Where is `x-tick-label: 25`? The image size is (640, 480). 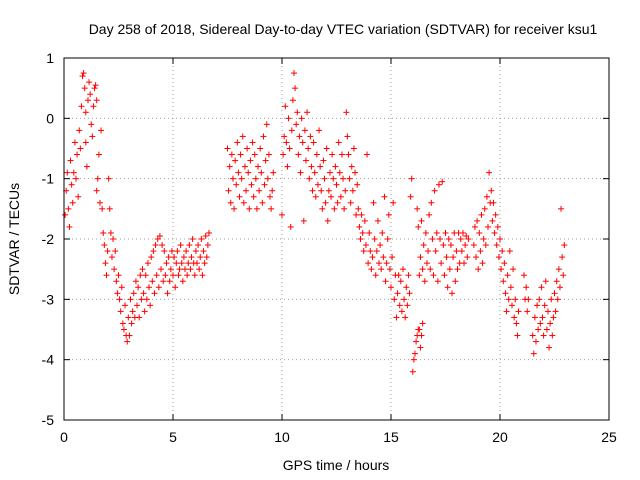
x-tick-label: 25 is located at coordinates (609, 437).